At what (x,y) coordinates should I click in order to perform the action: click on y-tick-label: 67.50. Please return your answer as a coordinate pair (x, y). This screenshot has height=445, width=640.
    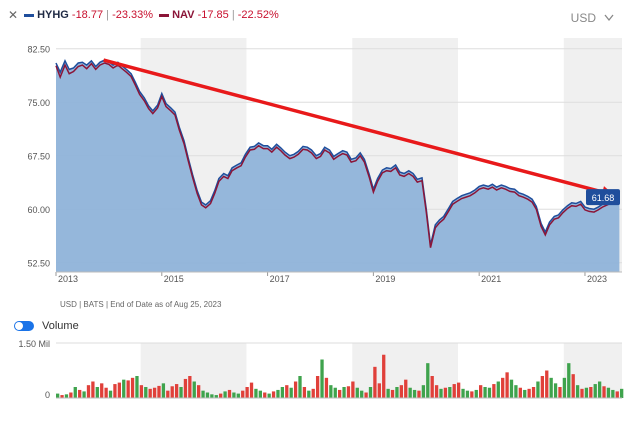
    Looking at the image, I should click on (38, 157).